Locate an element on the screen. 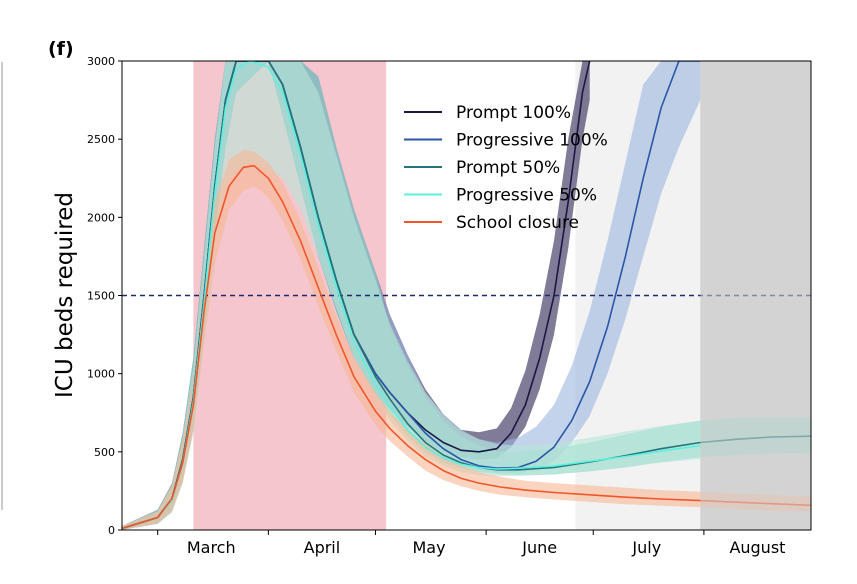  y-tick-label-1000: 1000 is located at coordinates (101, 374).